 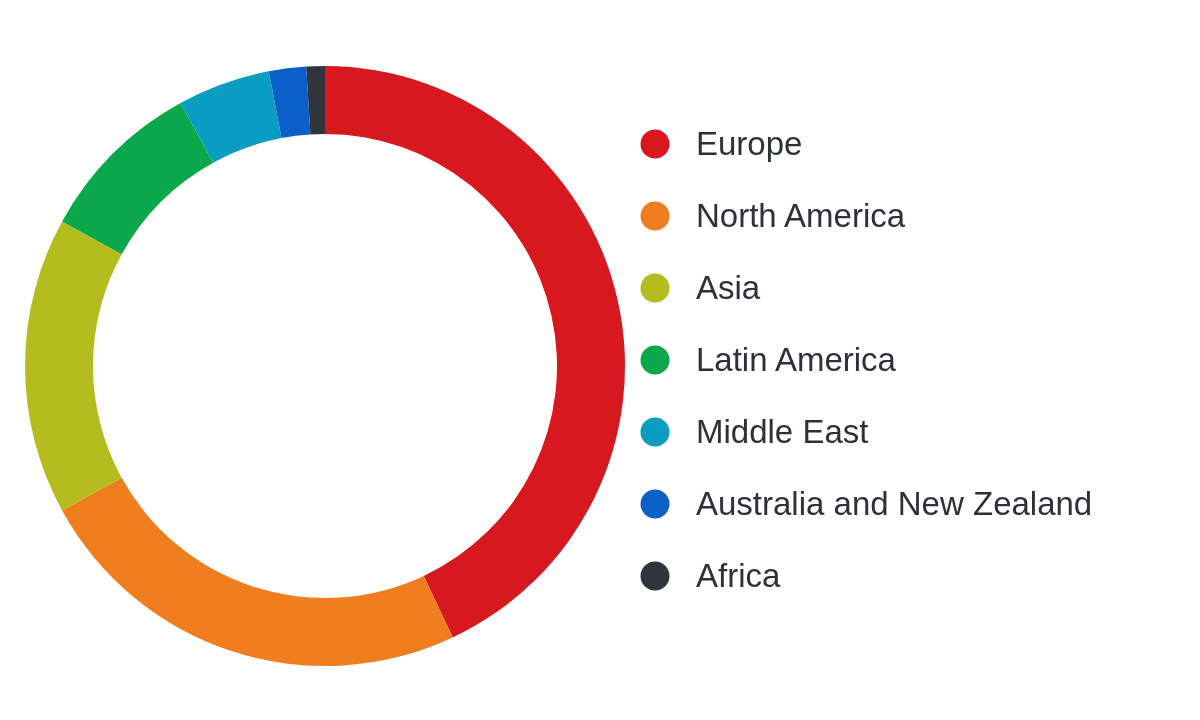 I want to click on legend-label: Latin America, so click(x=796, y=360).